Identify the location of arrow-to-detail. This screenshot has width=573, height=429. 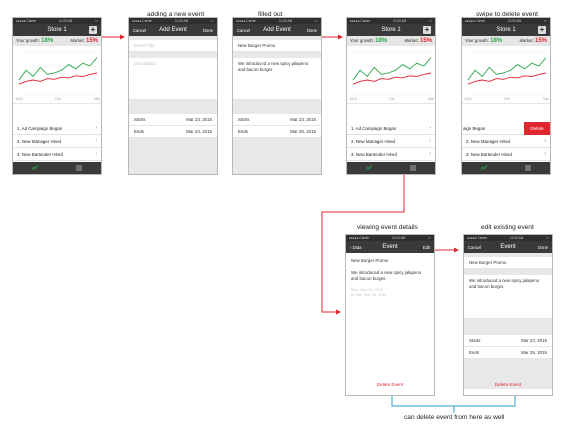
(363, 243).